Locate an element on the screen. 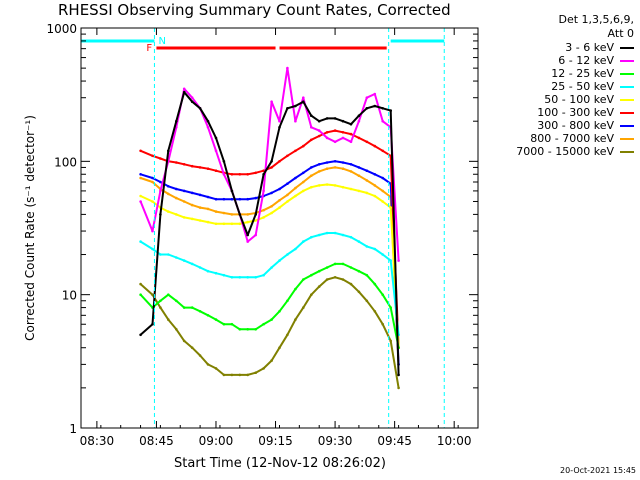 The width and height of the screenshot is (640, 480). legend-header-line-2: Att 0 is located at coordinates (620, 33).